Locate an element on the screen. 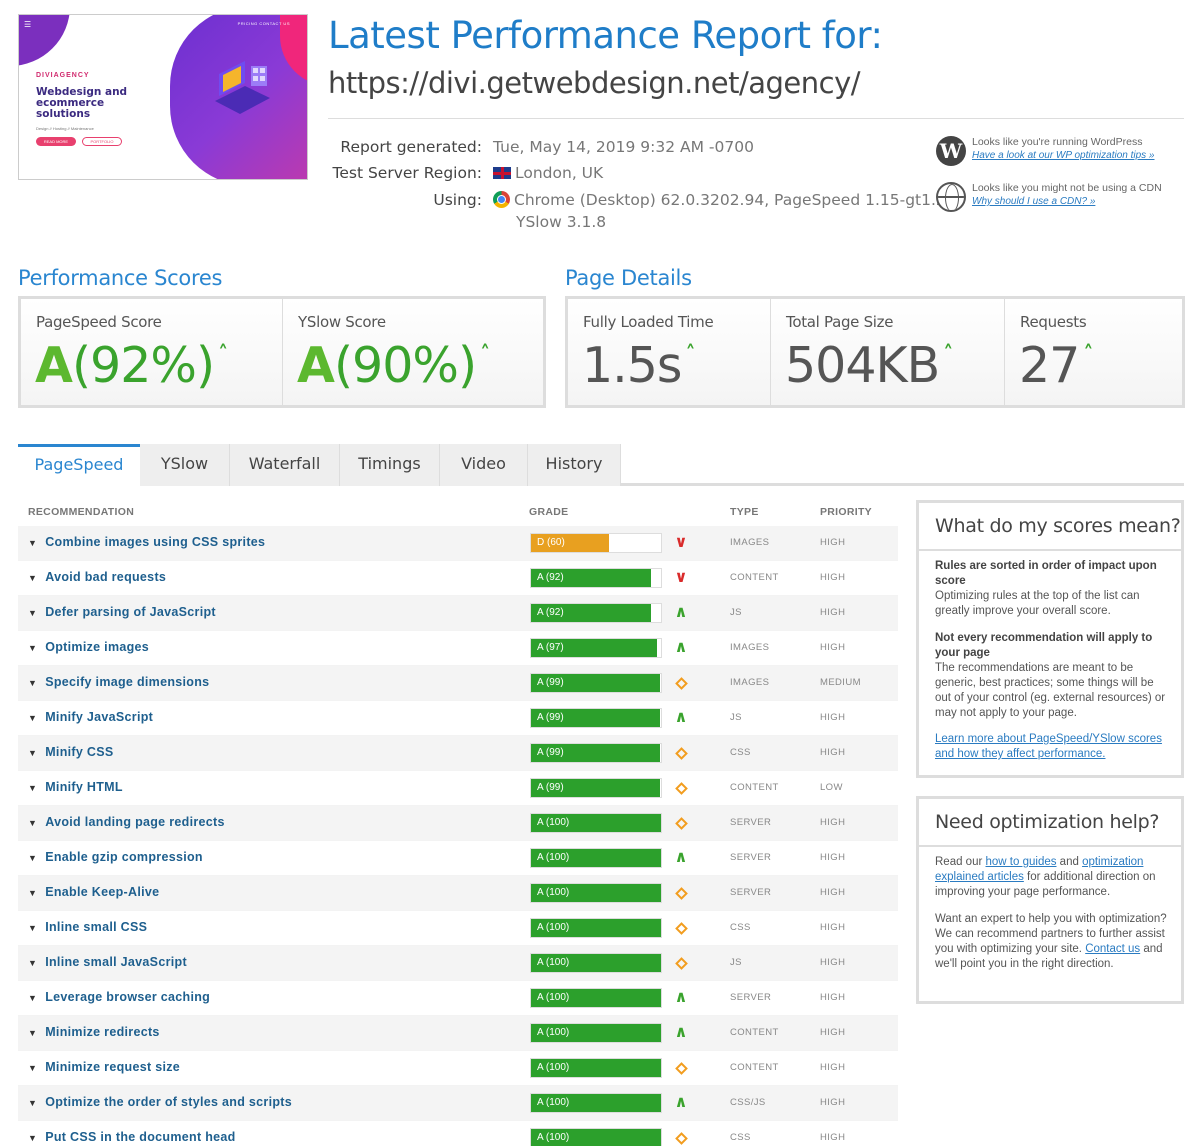  recommendation-name: ▼ Minimize request size is located at coordinates (104, 1068).